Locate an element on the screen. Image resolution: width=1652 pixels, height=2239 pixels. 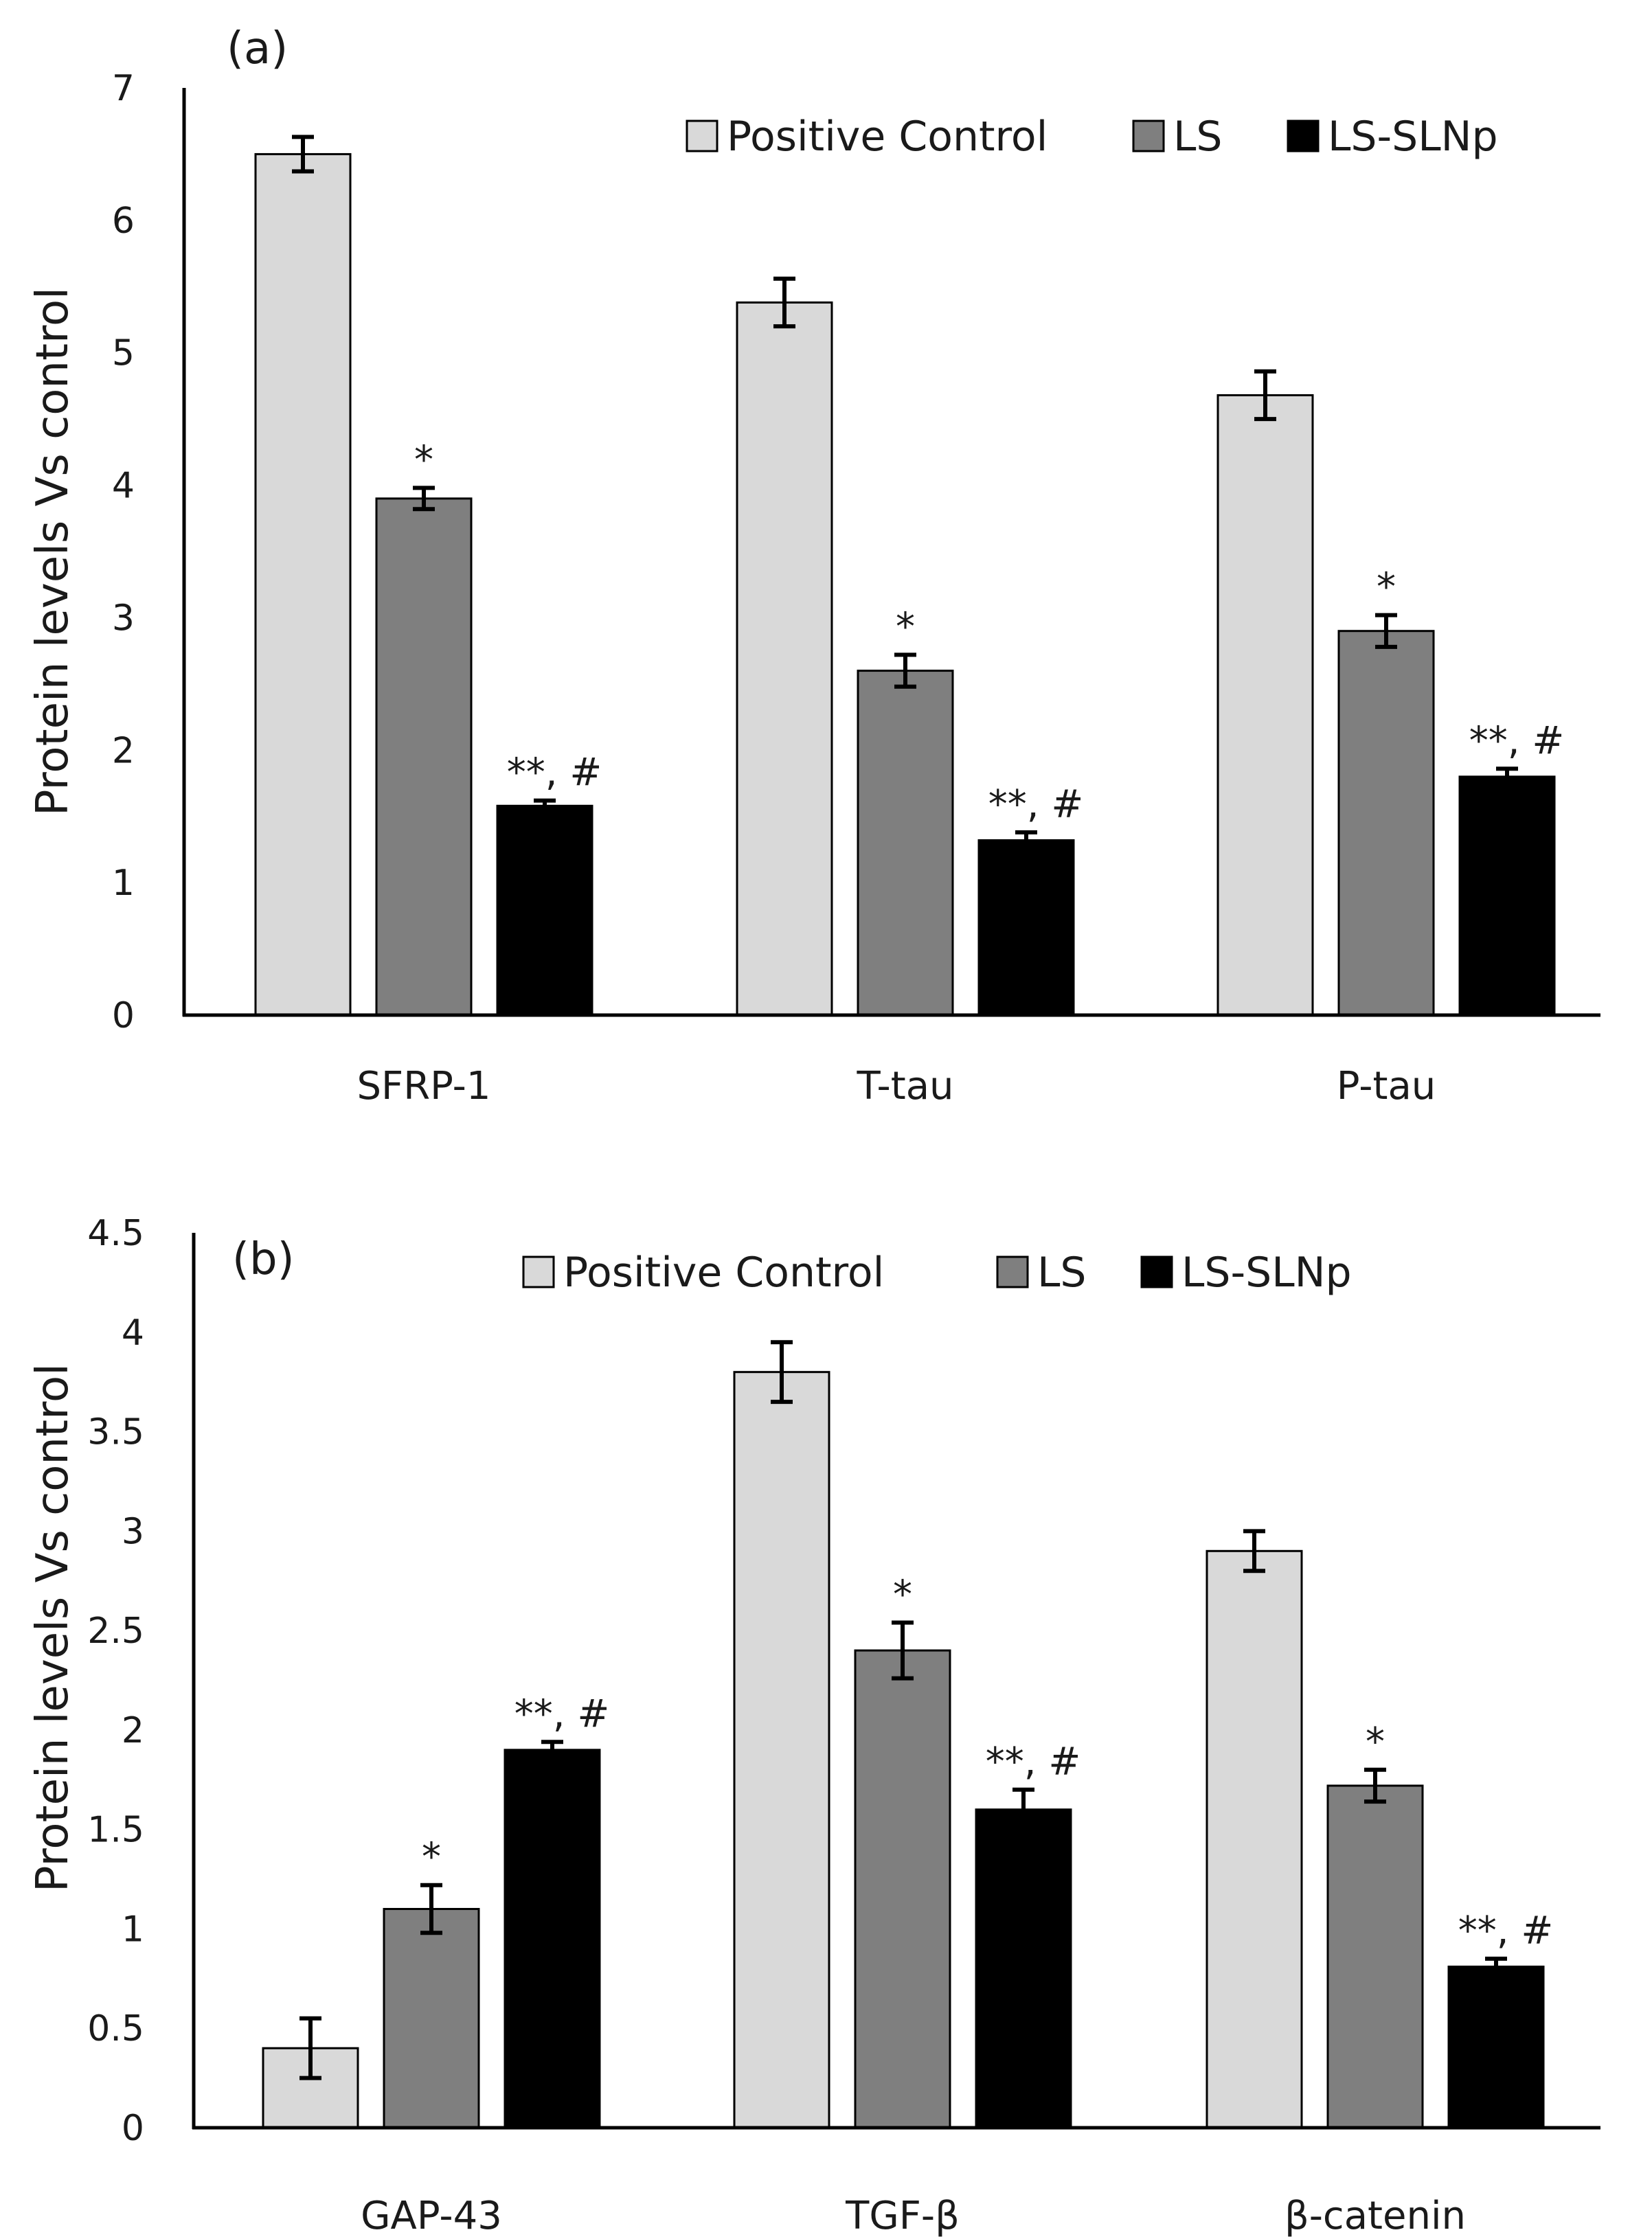
y-tick-label: 7 is located at coordinates (123, 88).